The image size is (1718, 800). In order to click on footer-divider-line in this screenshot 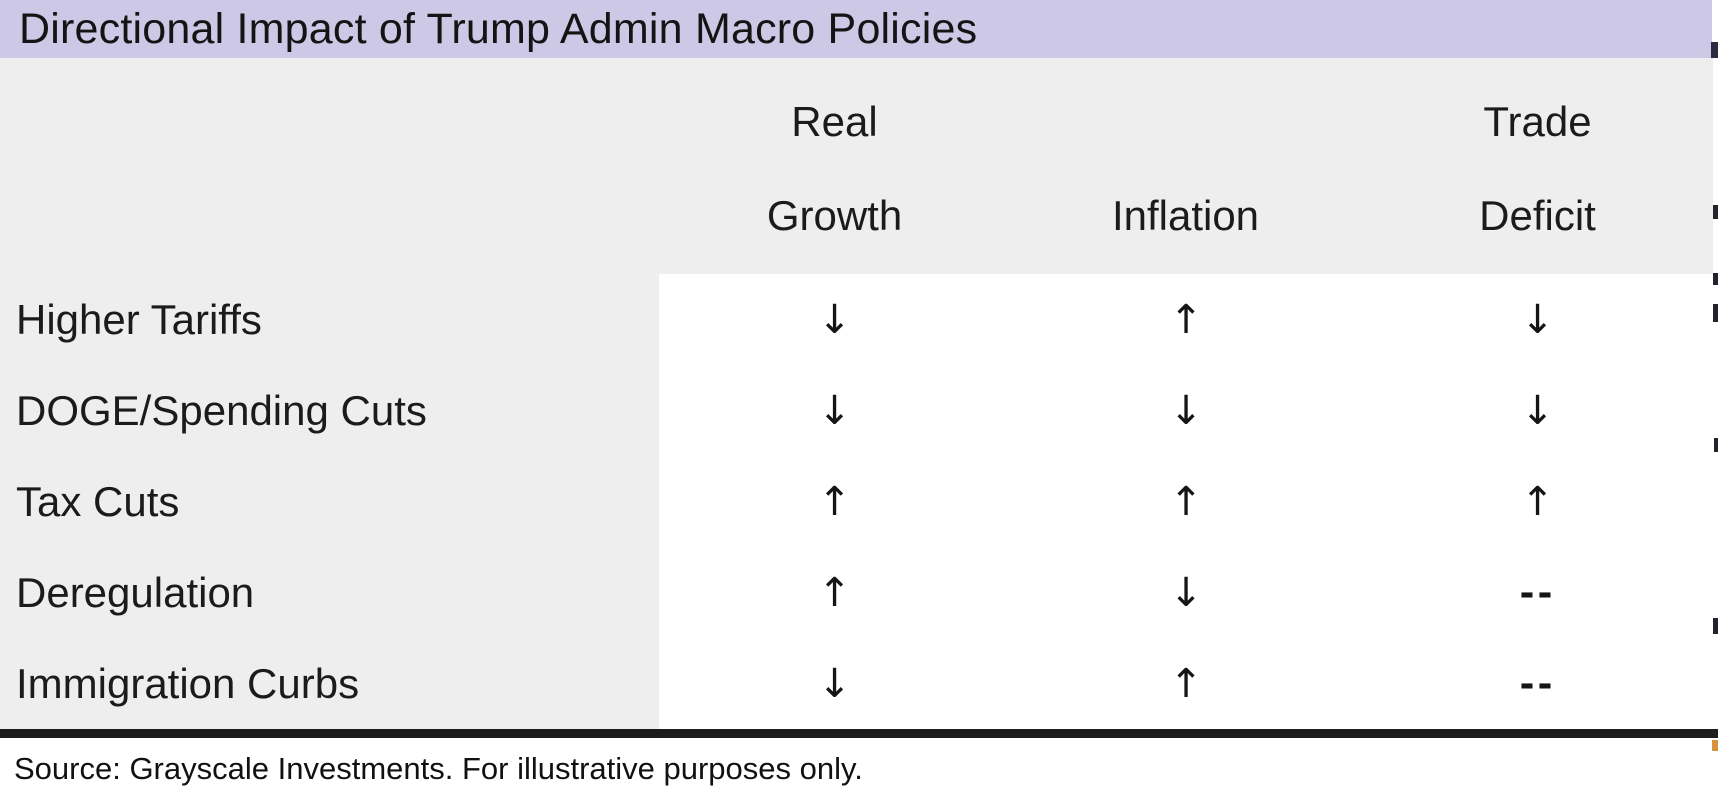, I will do `click(859, 733)`.